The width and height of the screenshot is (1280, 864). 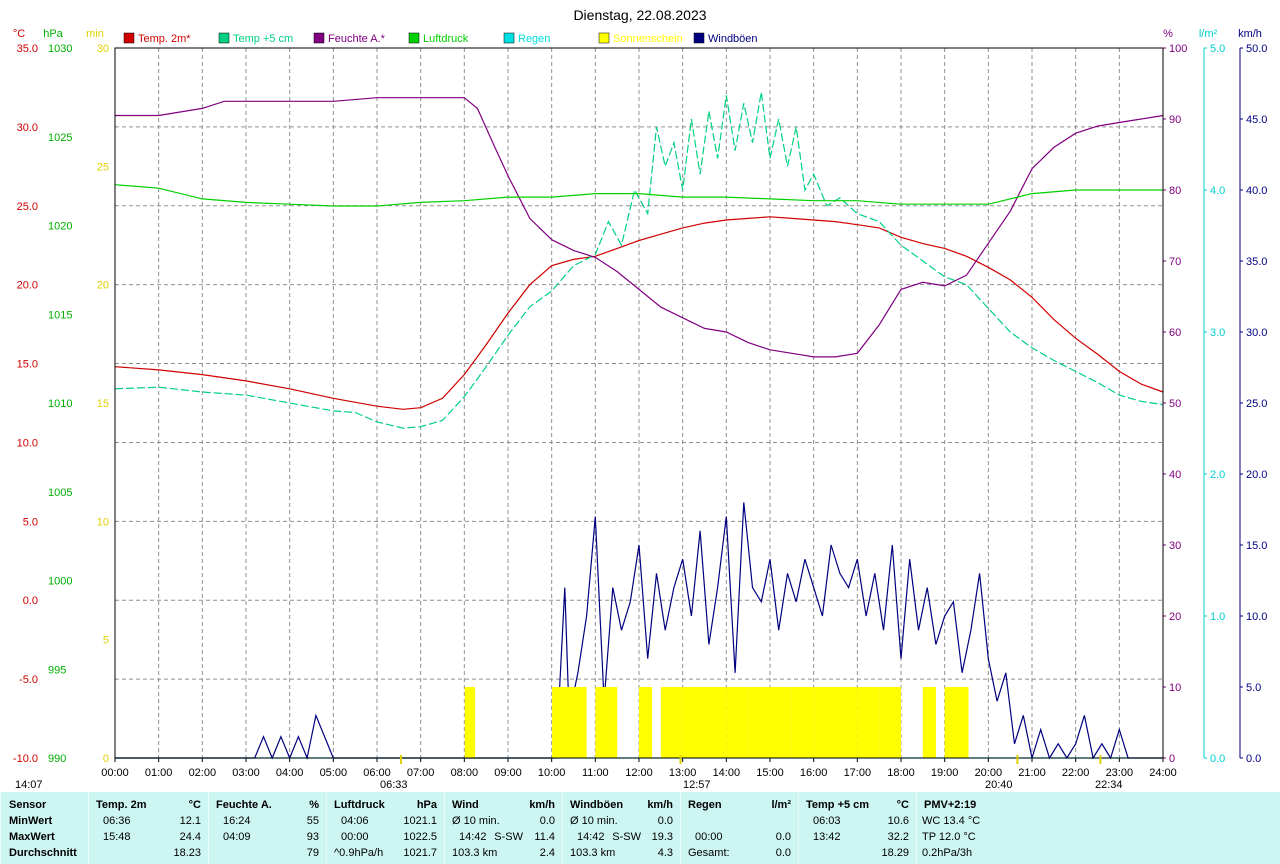 I want to click on stats-header: Feuchte A., so click(x=244, y=805).